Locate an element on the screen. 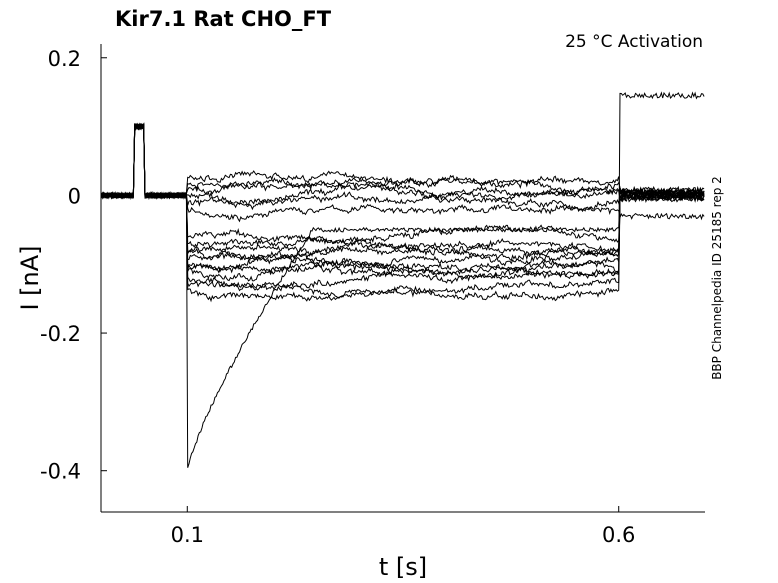  side-label: BBP Channelpedia ID 25185 rep 2 is located at coordinates (717, 278).